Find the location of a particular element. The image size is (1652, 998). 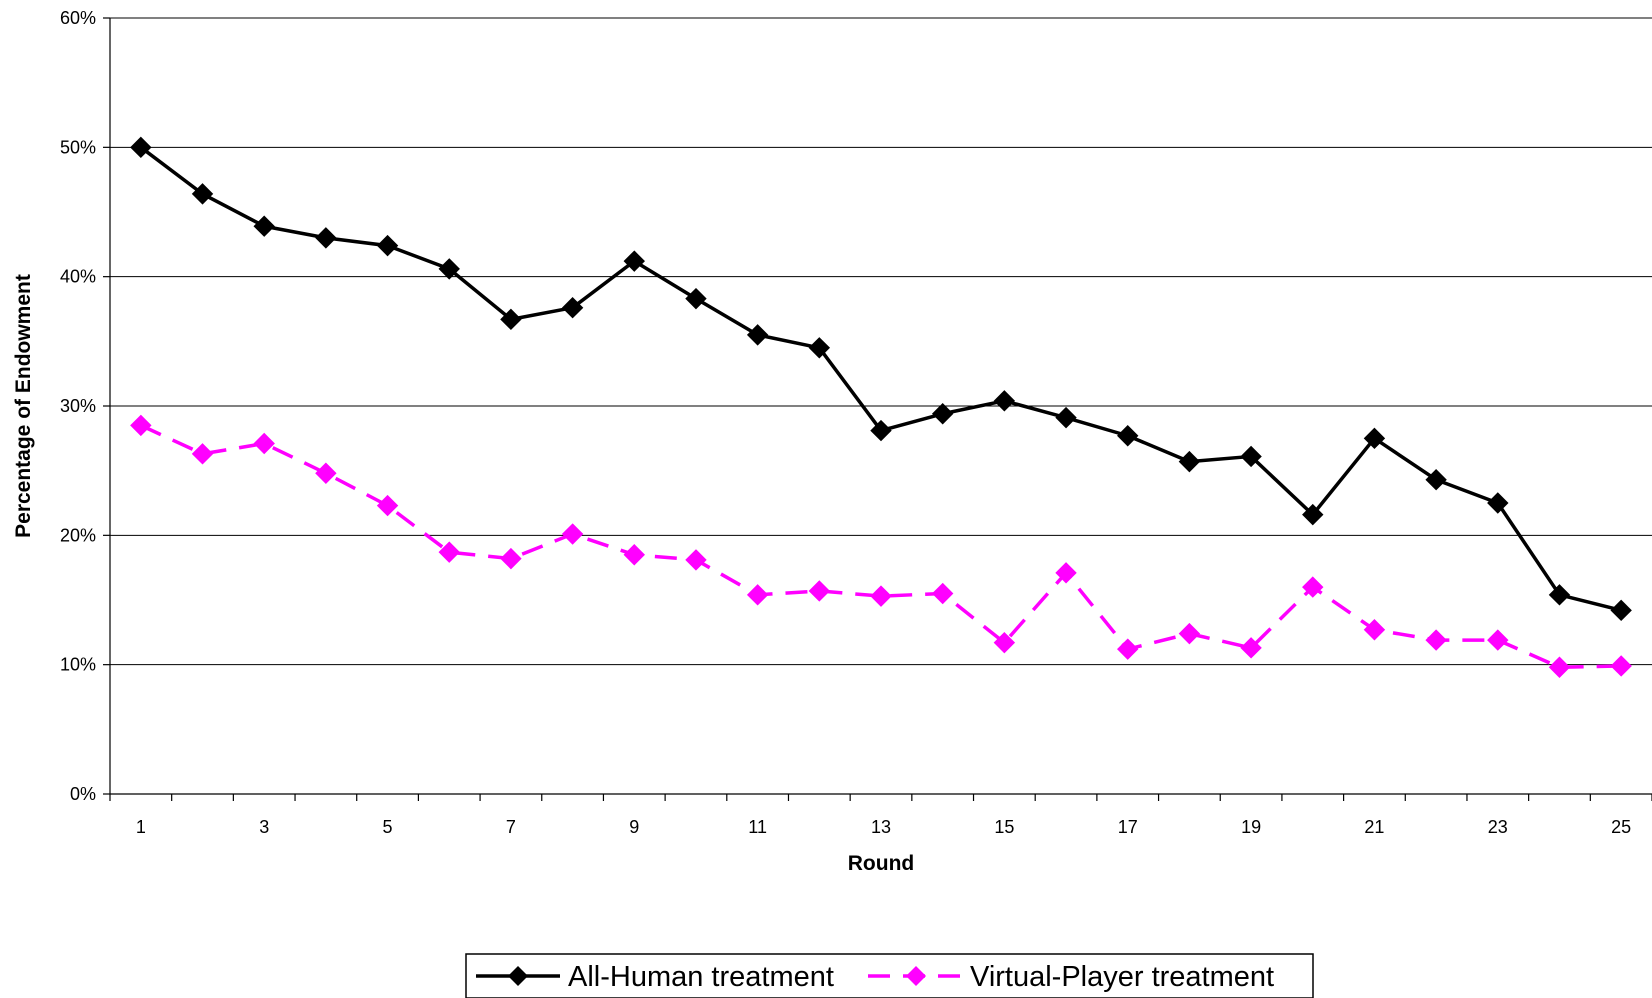

x-tick-label: 17 is located at coordinates (1128, 827).